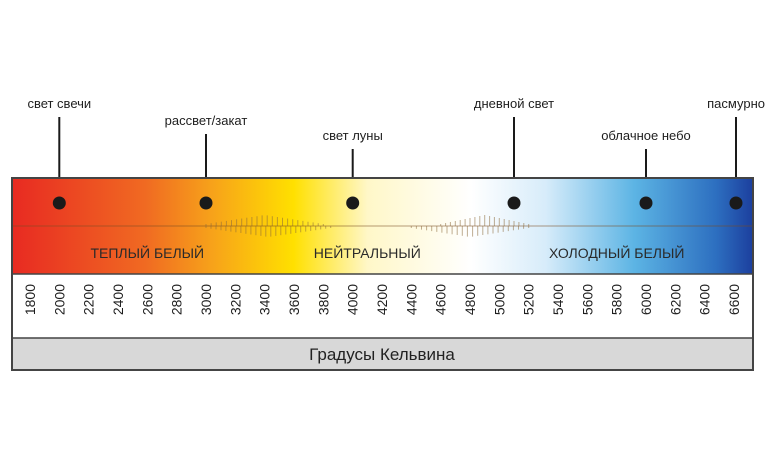 This screenshot has width=772, height=460. What do you see at coordinates (206, 120) in the screenshot?
I see `marker-label: рассвет/закат` at bounding box center [206, 120].